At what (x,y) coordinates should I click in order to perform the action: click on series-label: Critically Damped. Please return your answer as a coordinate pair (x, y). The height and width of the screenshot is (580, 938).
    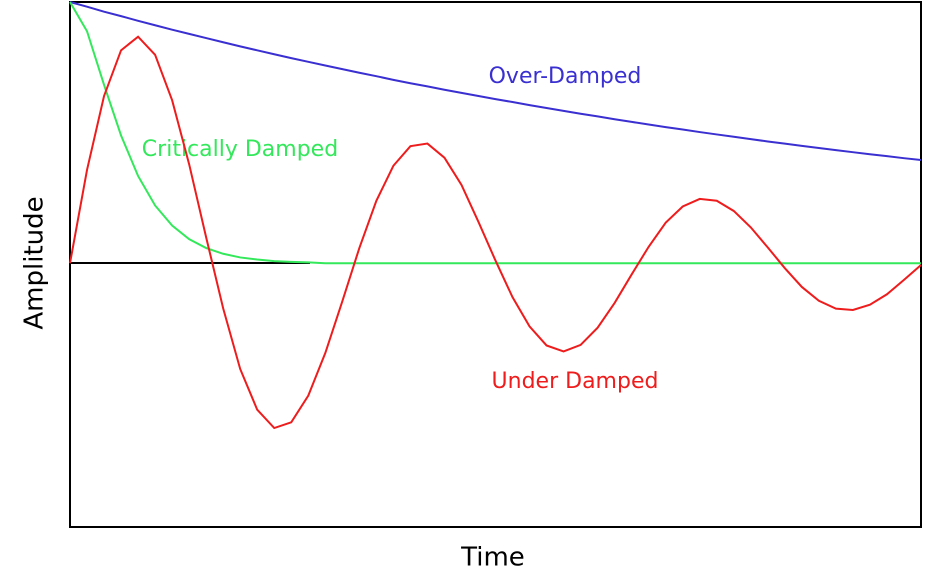
    Looking at the image, I should click on (240, 149).